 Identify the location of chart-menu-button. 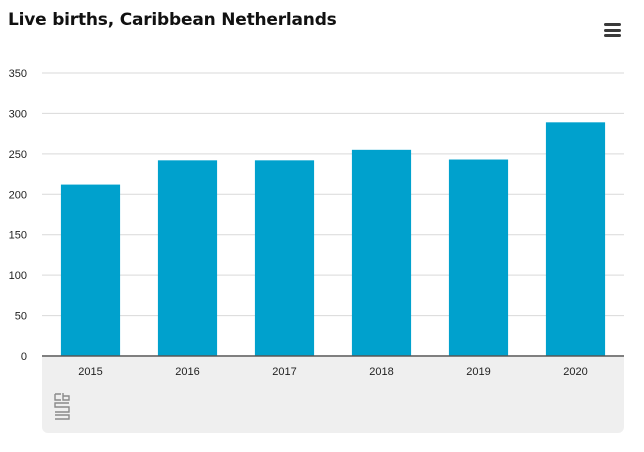
(613, 30).